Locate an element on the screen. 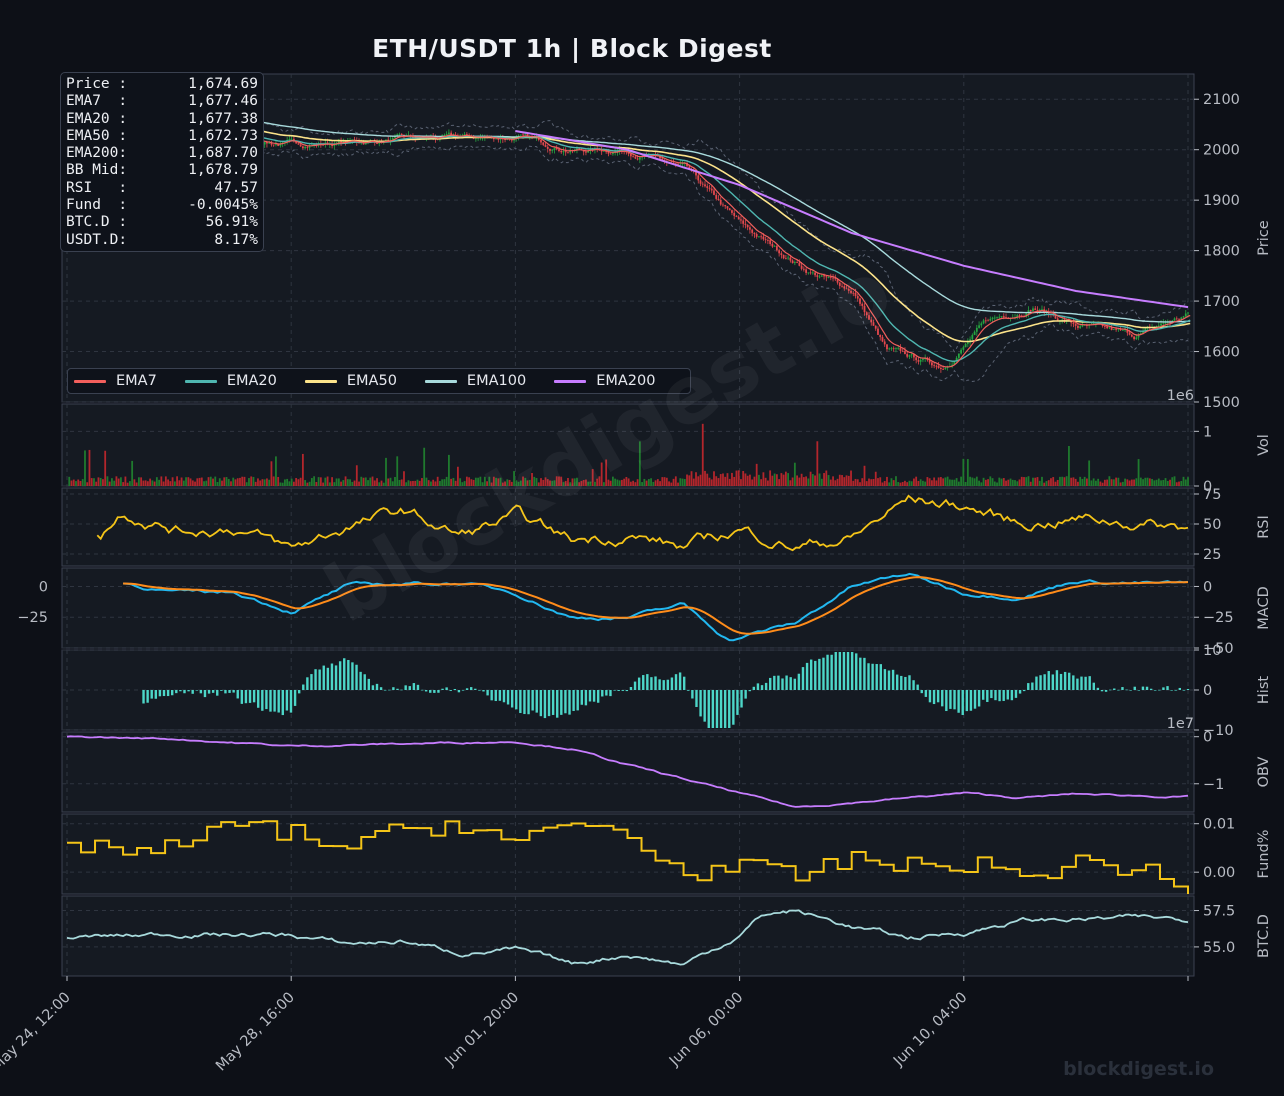 The image size is (1284, 1096). info-row: RSI : 47.57 is located at coordinates (162, 188).